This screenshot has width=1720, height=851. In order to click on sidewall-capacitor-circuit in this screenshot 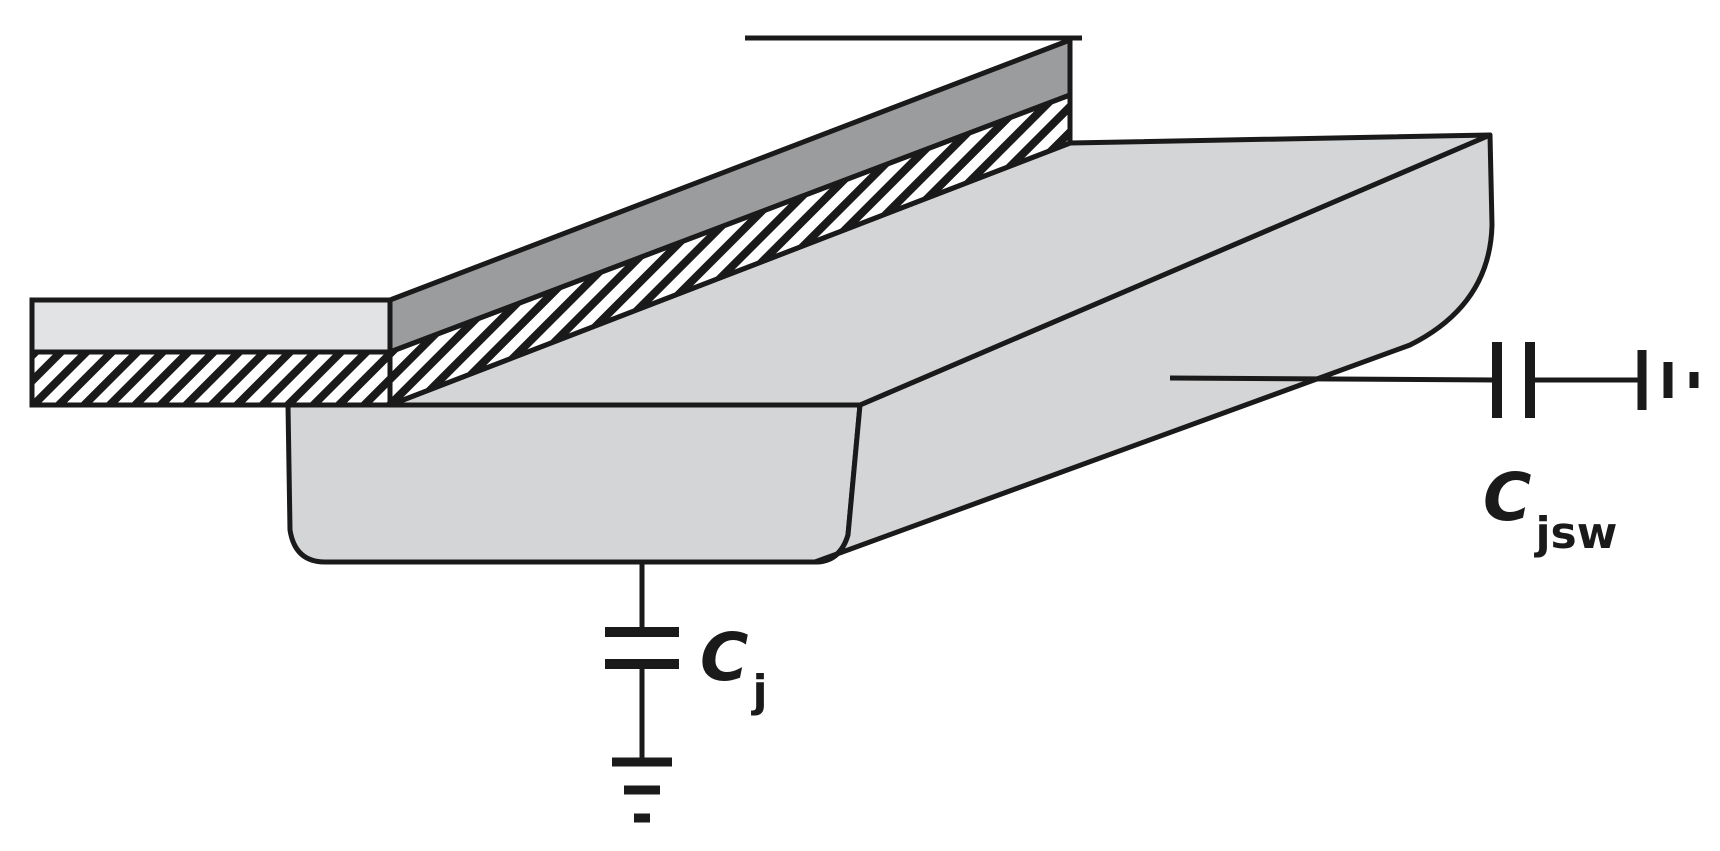, I will do `click(1434, 380)`.